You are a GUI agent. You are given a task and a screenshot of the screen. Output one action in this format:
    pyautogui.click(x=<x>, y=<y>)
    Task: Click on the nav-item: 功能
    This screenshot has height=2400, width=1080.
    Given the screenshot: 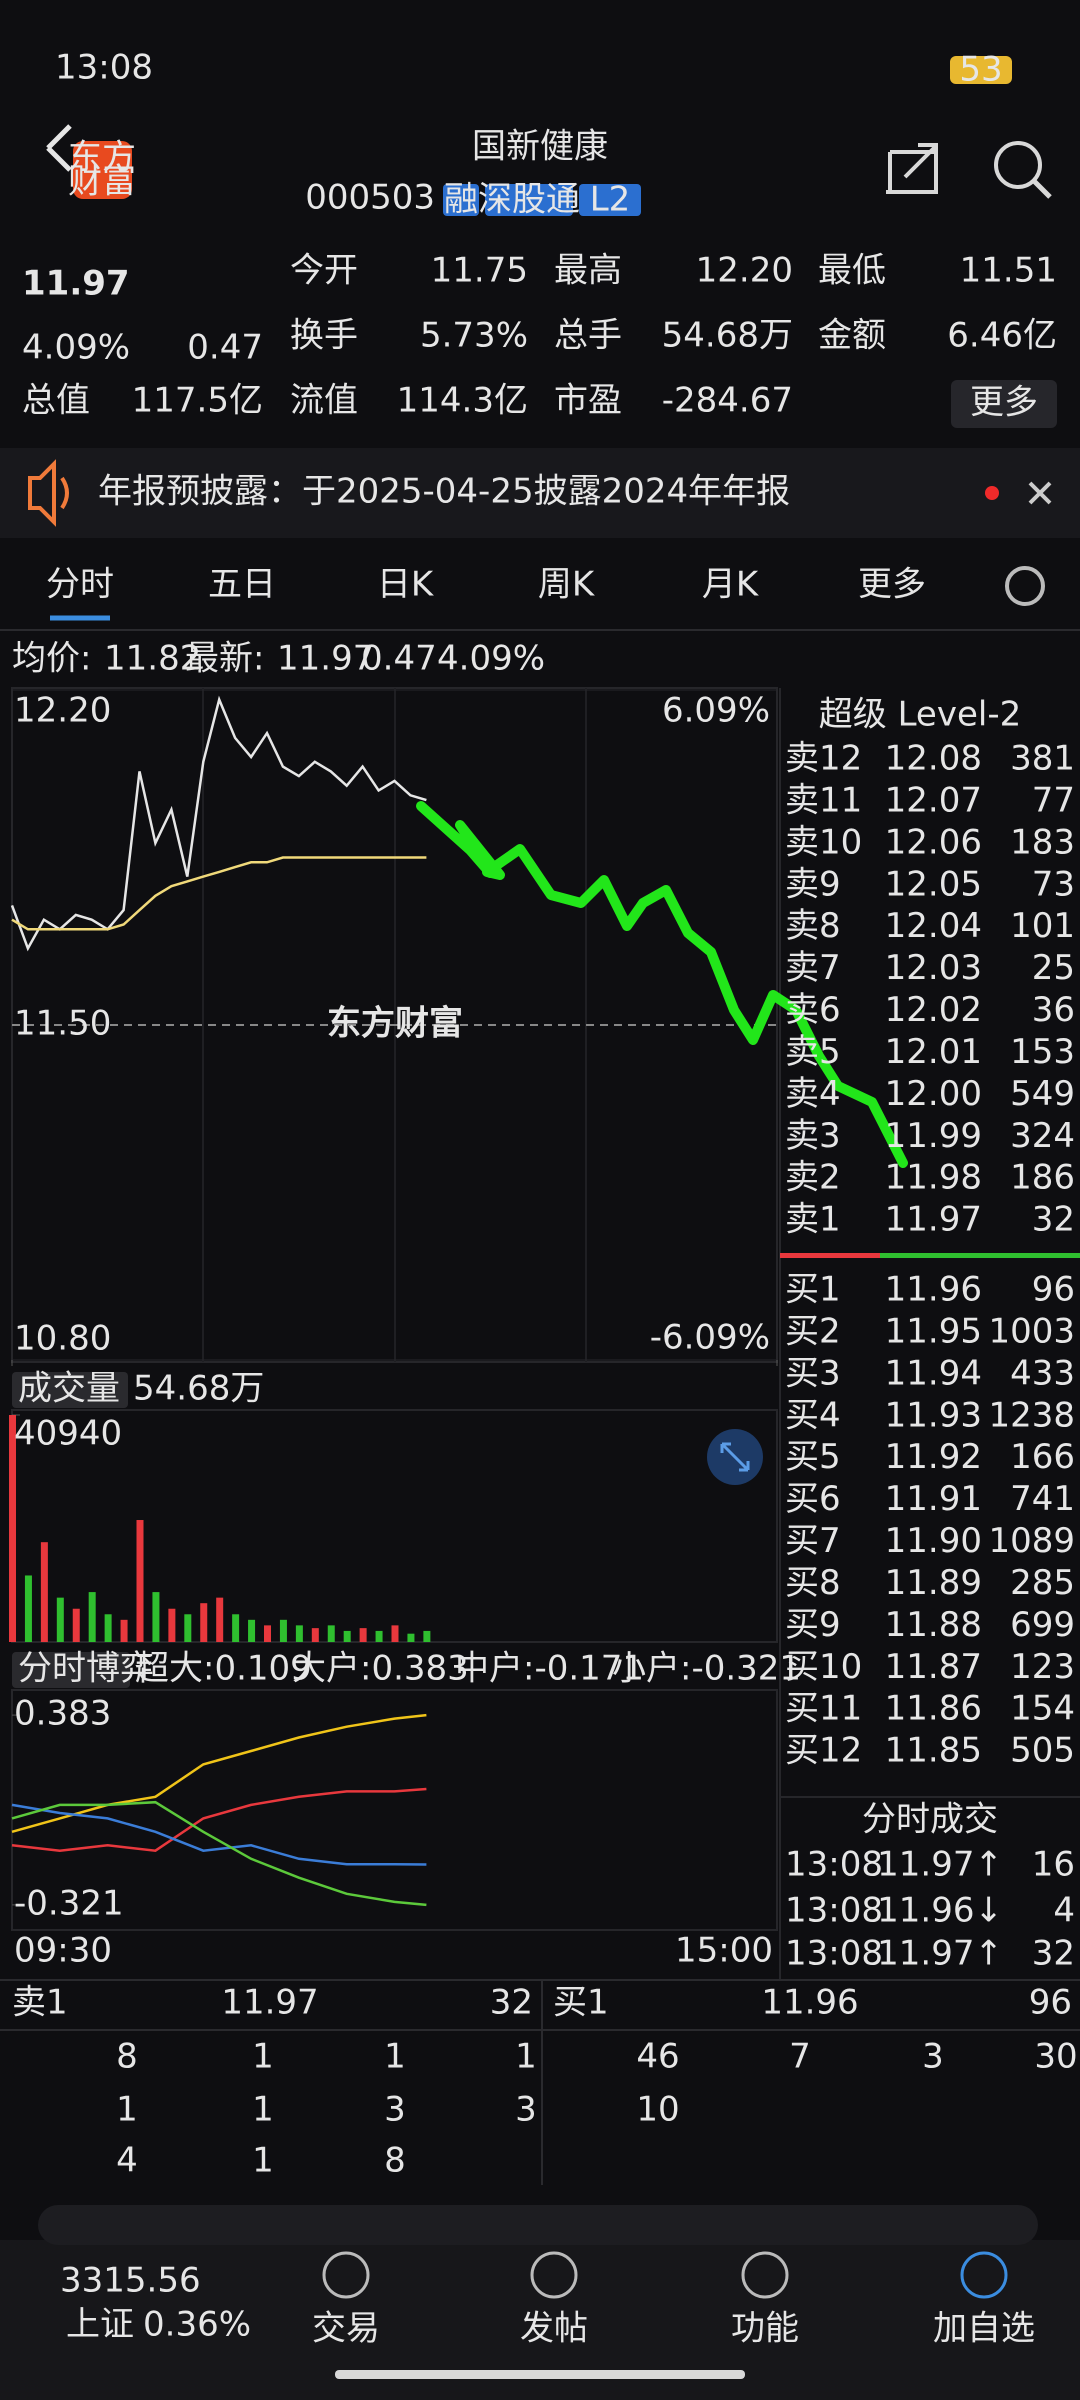 What is the action you would take?
    pyautogui.click(x=765, y=2329)
    